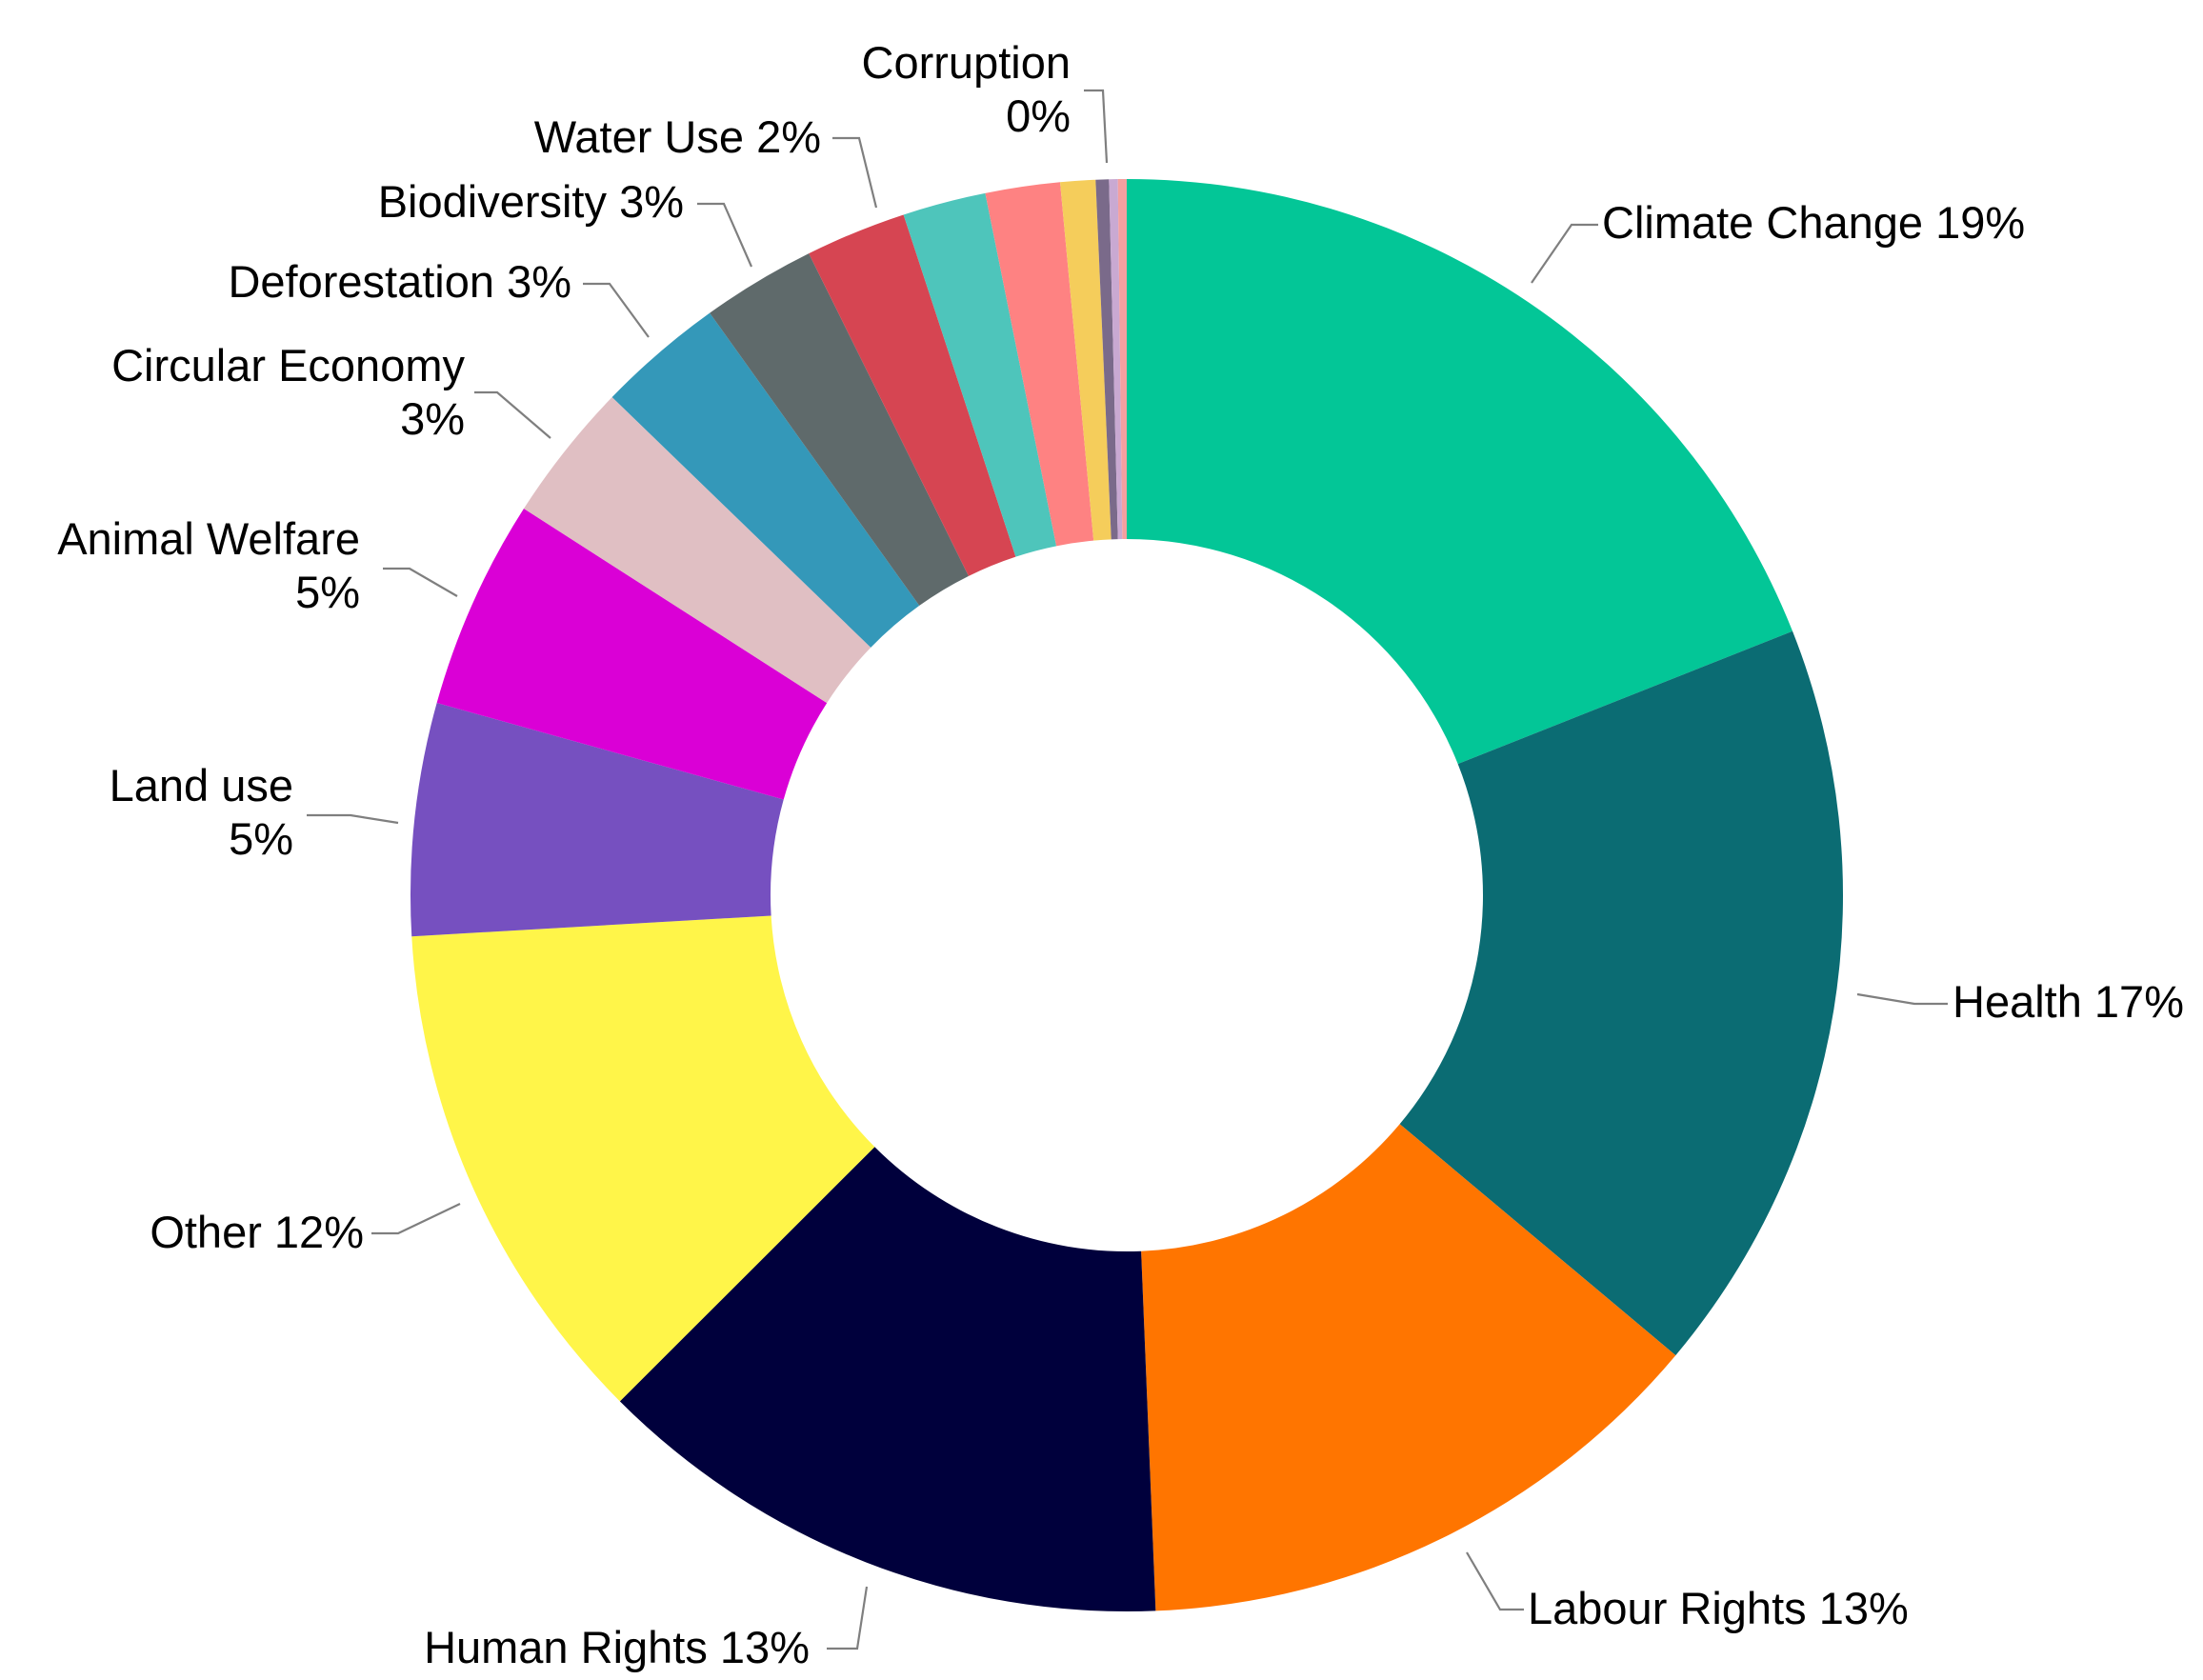 The image size is (2203, 1680). I want to click on leader-deforestation, so click(616, 310).